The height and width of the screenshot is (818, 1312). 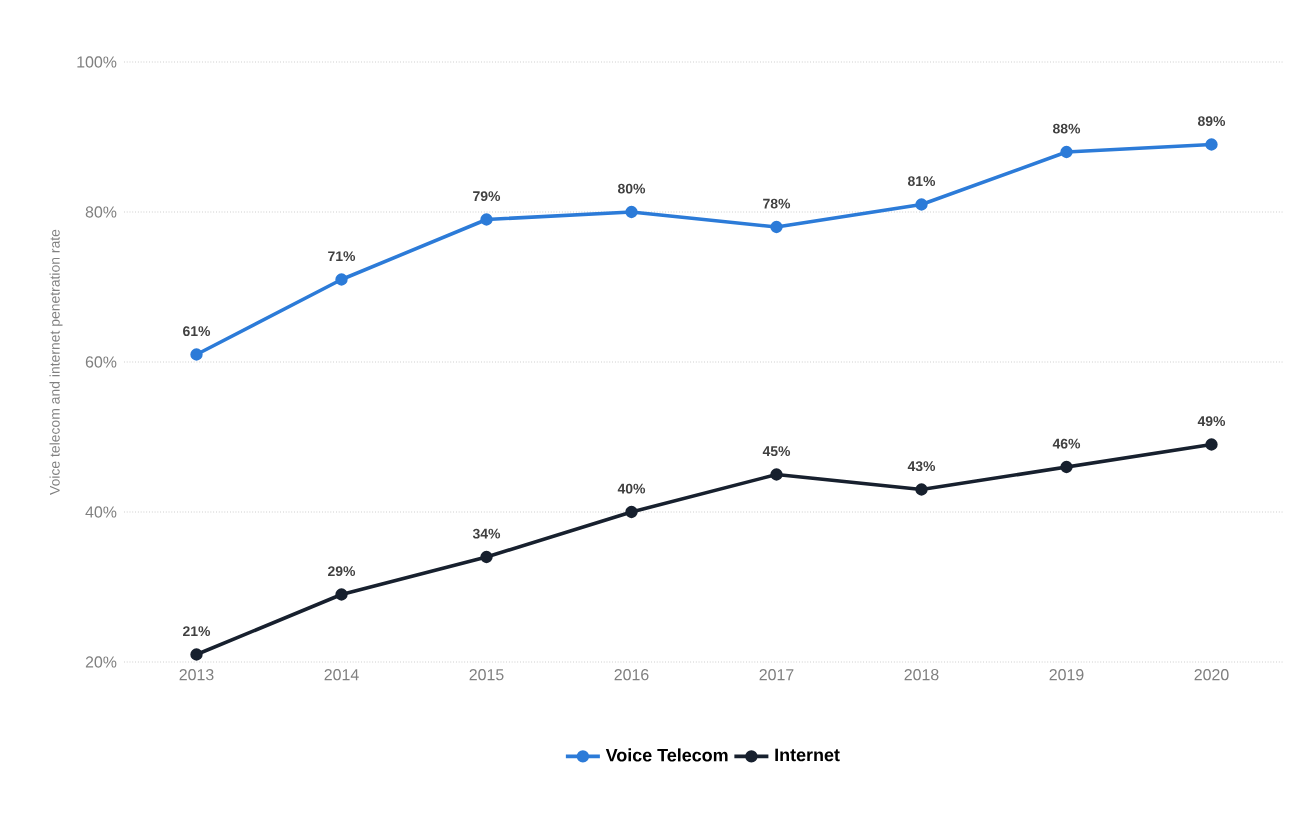 What do you see at coordinates (807, 755) in the screenshot?
I see `legend-label: Internet` at bounding box center [807, 755].